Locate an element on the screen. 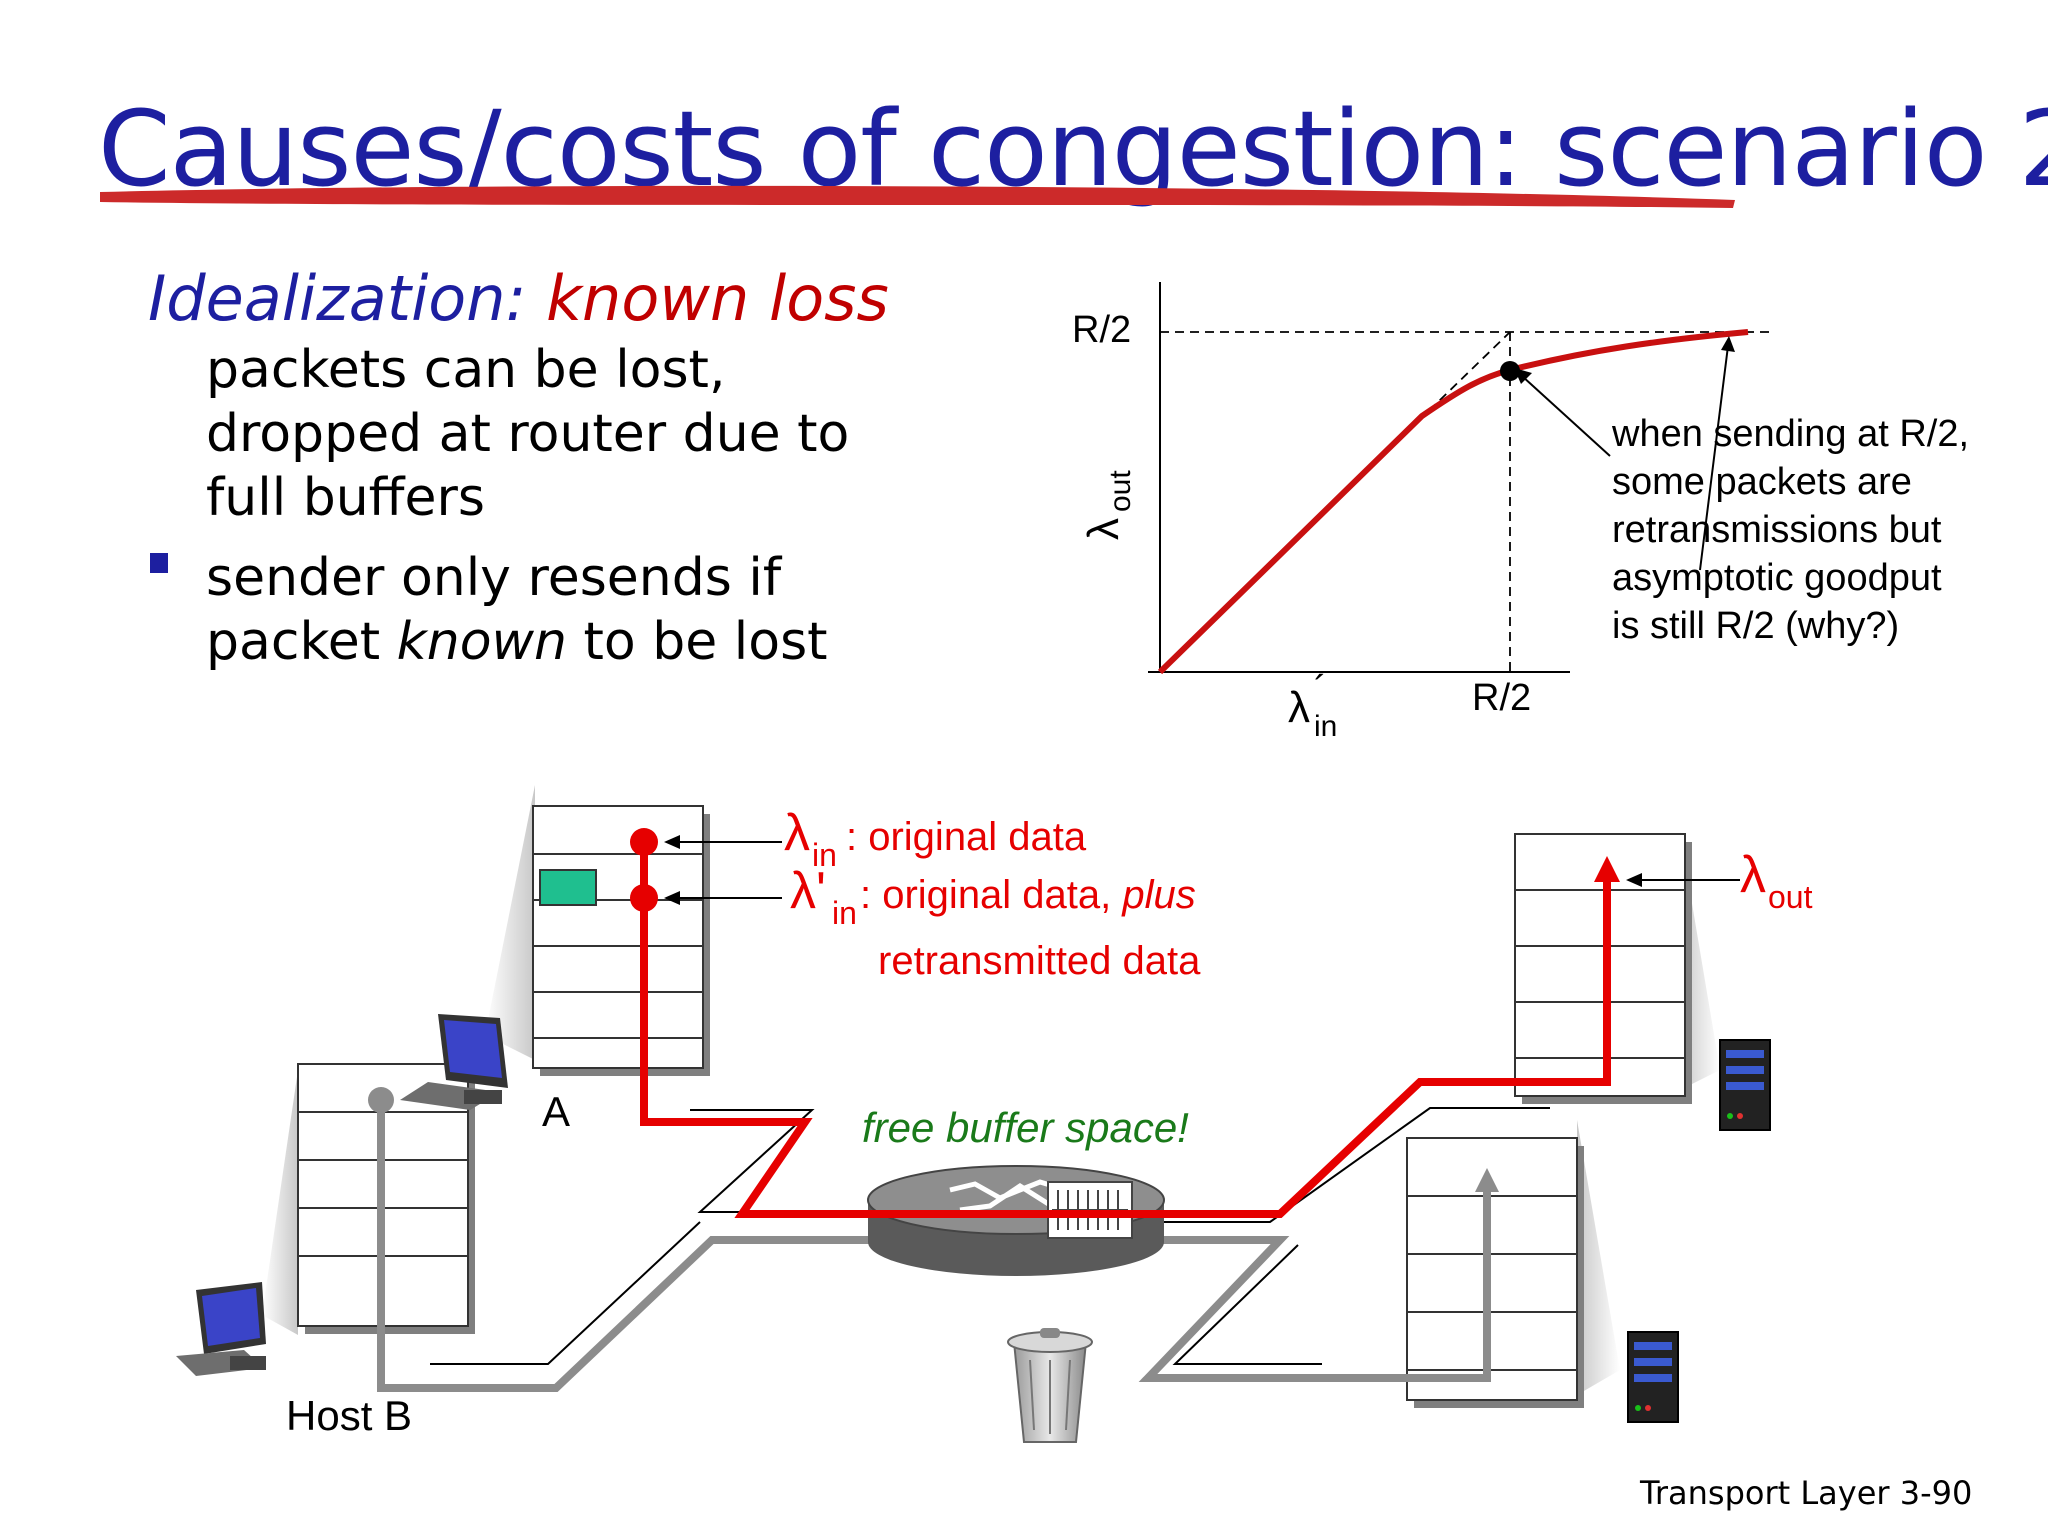 The width and height of the screenshot is (2048, 1536). server-bottom-cone is located at coordinates (1598, 1257).